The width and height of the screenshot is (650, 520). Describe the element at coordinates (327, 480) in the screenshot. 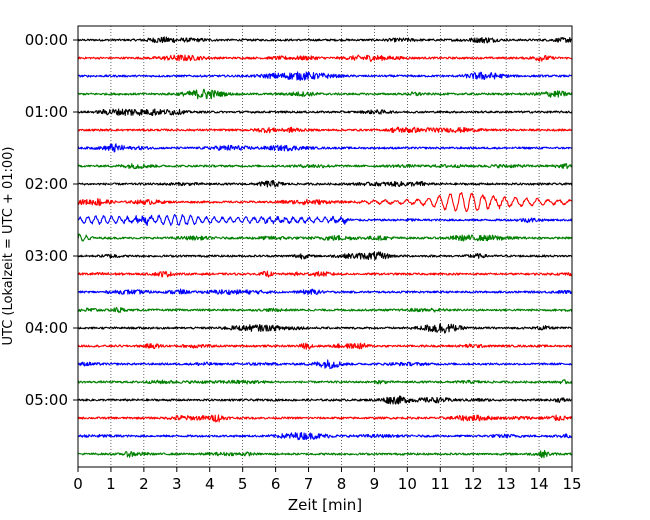

I see `x-axis-ticks: 0 1 2 3 4 5 6 7 8 9 10 11 12 13 14 15` at that location.